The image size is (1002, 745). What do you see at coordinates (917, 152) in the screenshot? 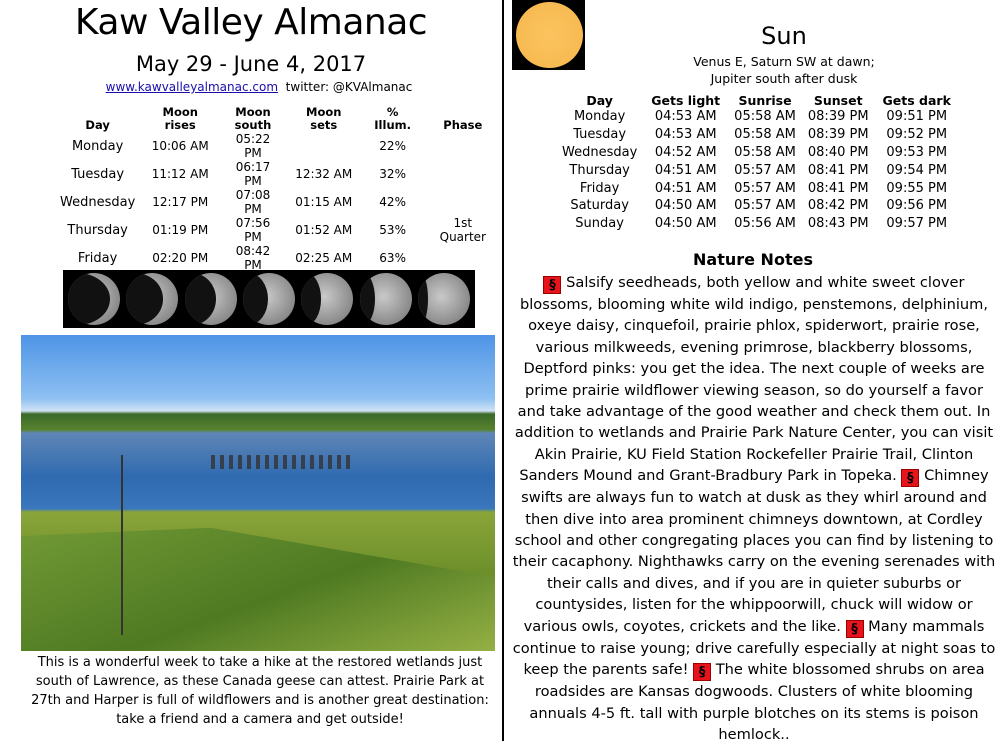
I see `sun-cell: 09:53 PM` at bounding box center [917, 152].